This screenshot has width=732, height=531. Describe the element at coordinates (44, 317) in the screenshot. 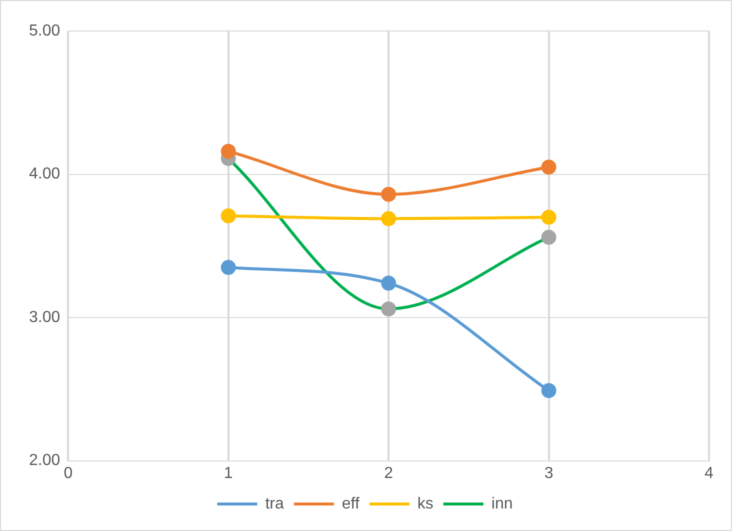

I see `y-tick-label: 3.00` at that location.